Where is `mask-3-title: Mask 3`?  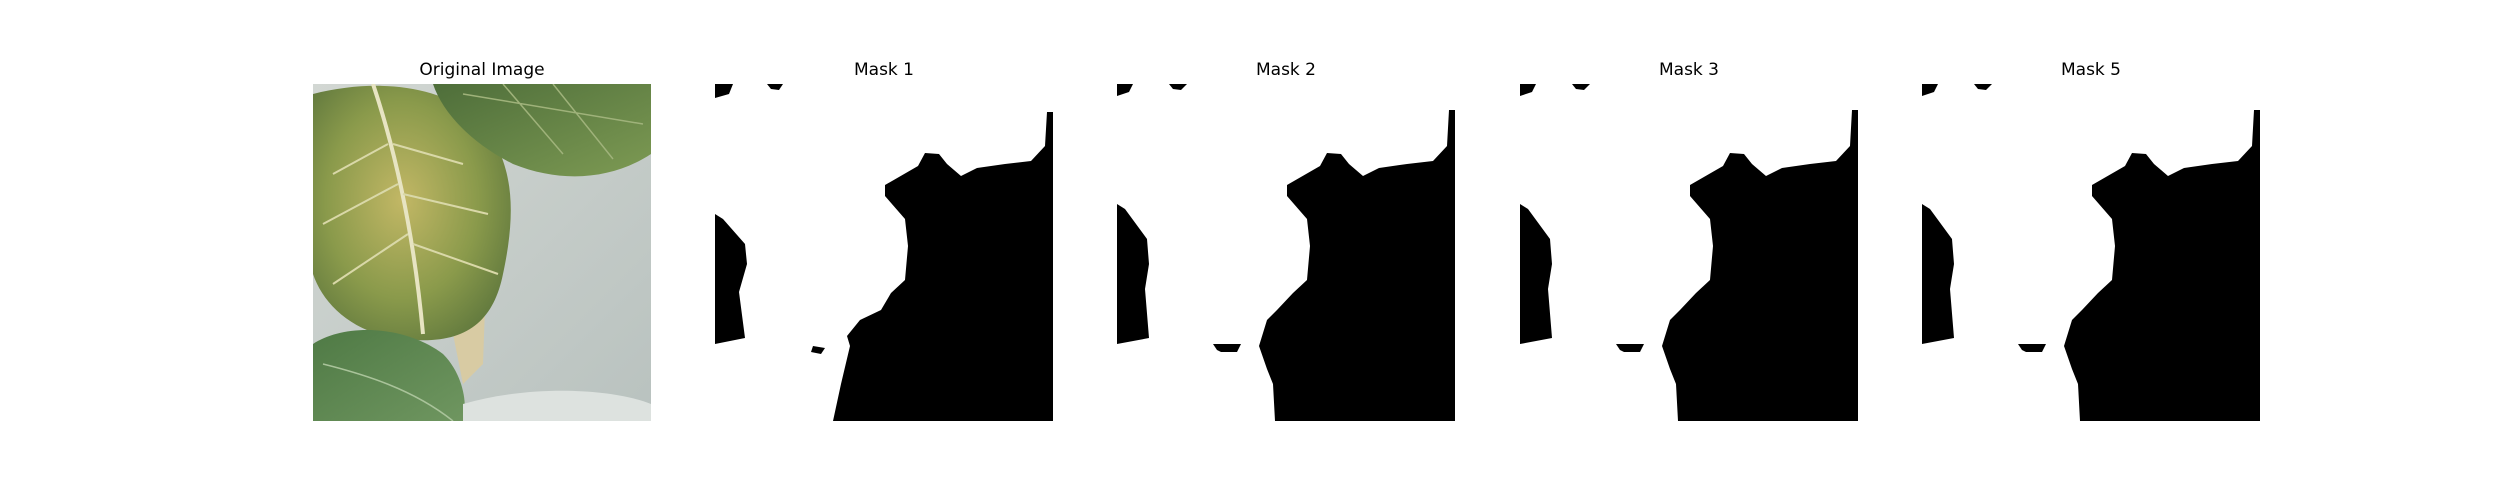 mask-3-title: Mask 3 is located at coordinates (1688, 70).